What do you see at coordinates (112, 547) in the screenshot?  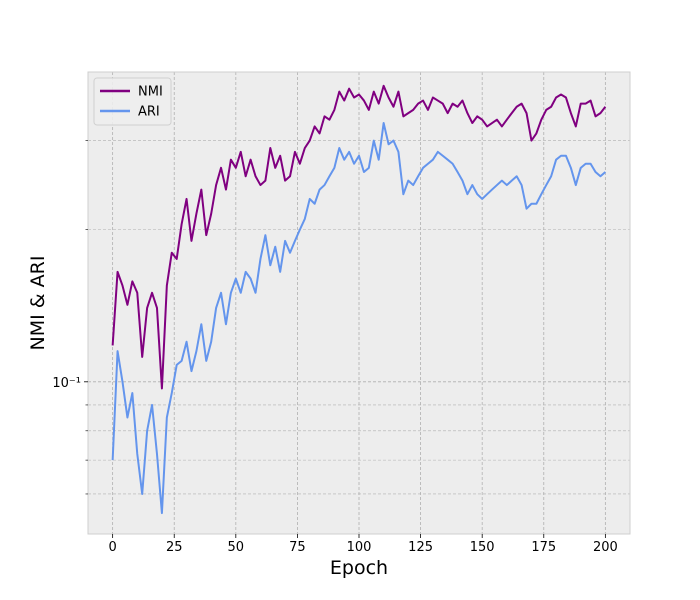 I see `x-tick-label: 0` at bounding box center [112, 547].